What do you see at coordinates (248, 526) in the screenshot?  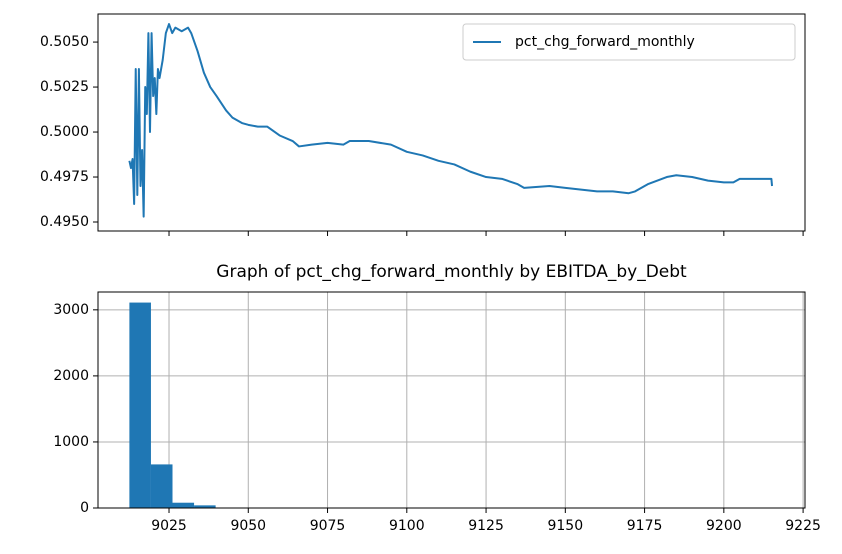 I see `x-tick-label: 9050` at bounding box center [248, 526].